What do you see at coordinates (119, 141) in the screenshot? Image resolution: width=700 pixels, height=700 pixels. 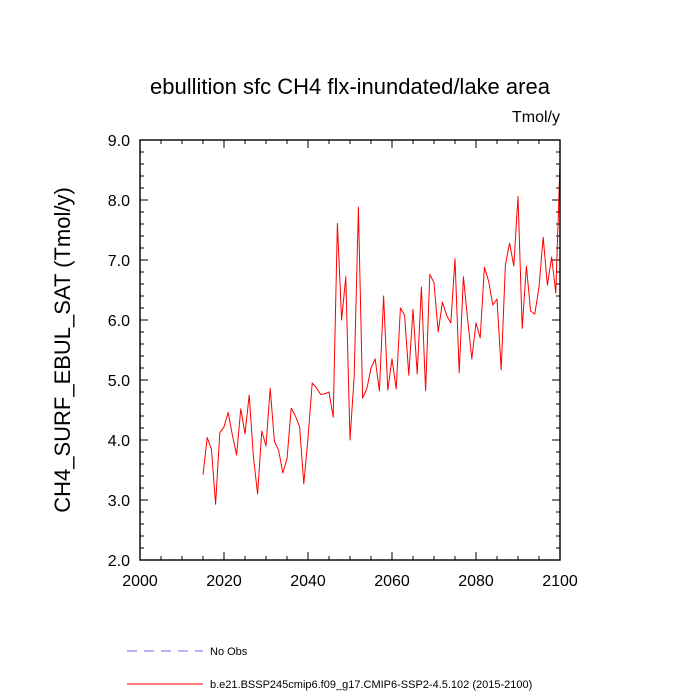 I see `y-tick-label: 9.0` at bounding box center [119, 141].